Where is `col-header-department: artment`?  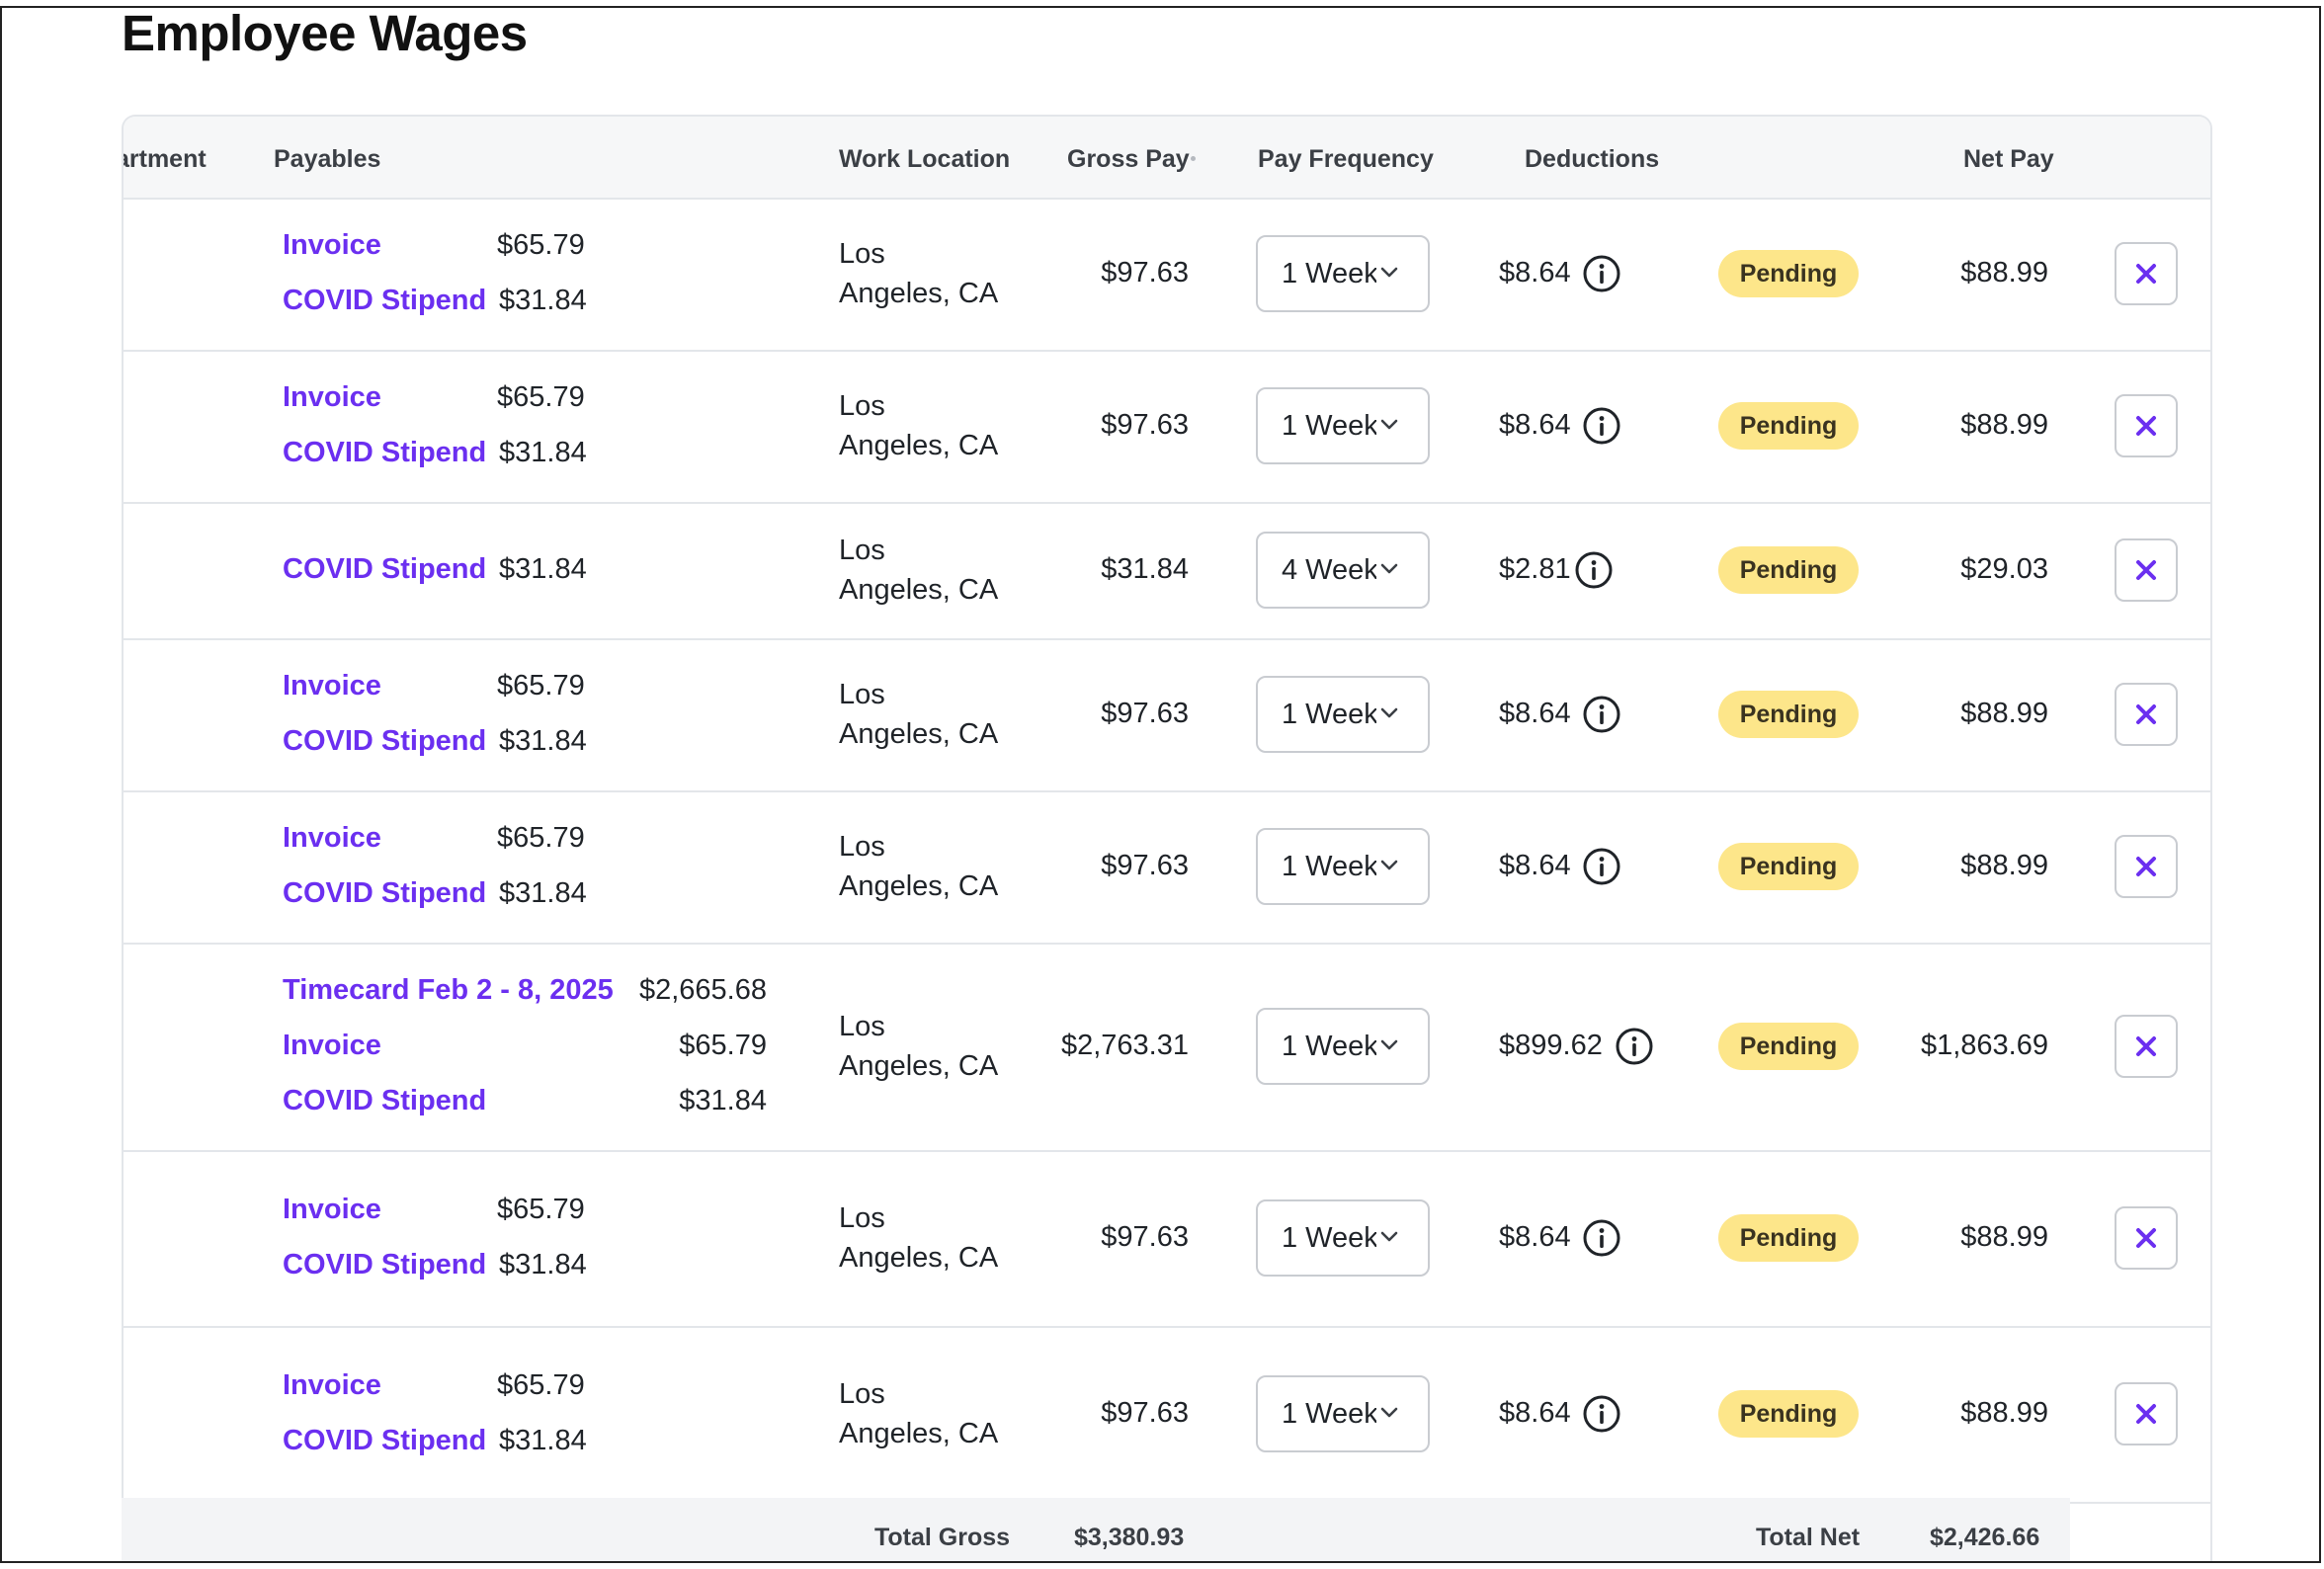 col-header-department: artment is located at coordinates (164, 159).